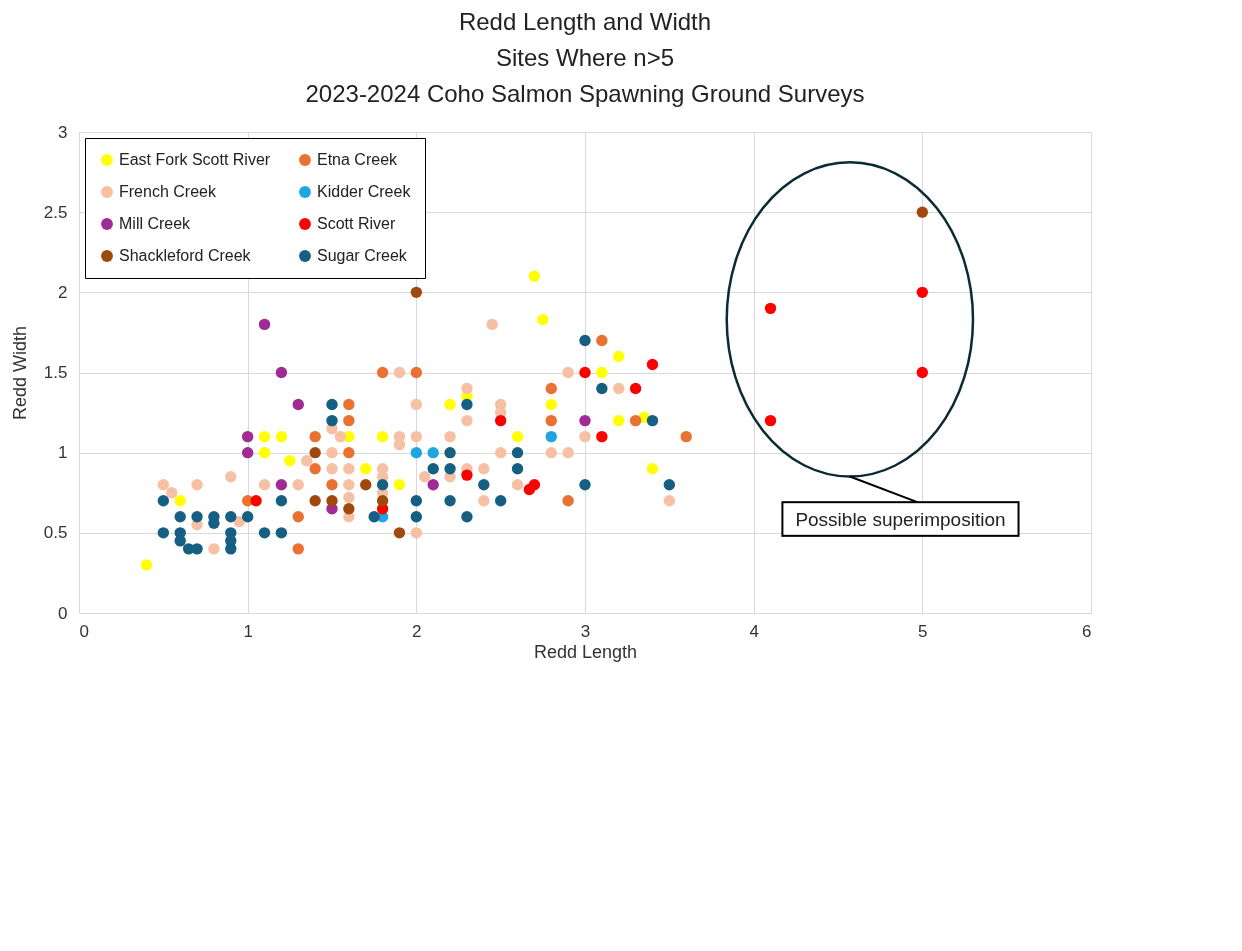  What do you see at coordinates (362, 255) in the screenshot?
I see `legend-label: Sugar Creek` at bounding box center [362, 255].